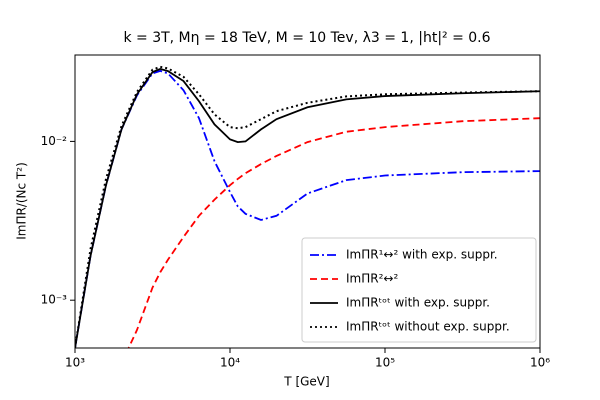 This screenshot has width=600, height=400. Describe the element at coordinates (22, 201) in the screenshot. I see `y-axis-label: ImΠR/(Nc T²)` at that location.